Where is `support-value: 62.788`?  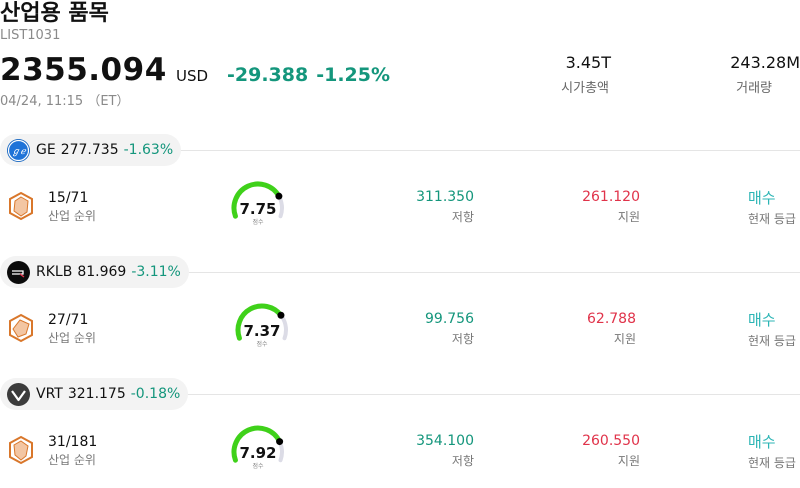 support-value: 62.788 is located at coordinates (611, 319).